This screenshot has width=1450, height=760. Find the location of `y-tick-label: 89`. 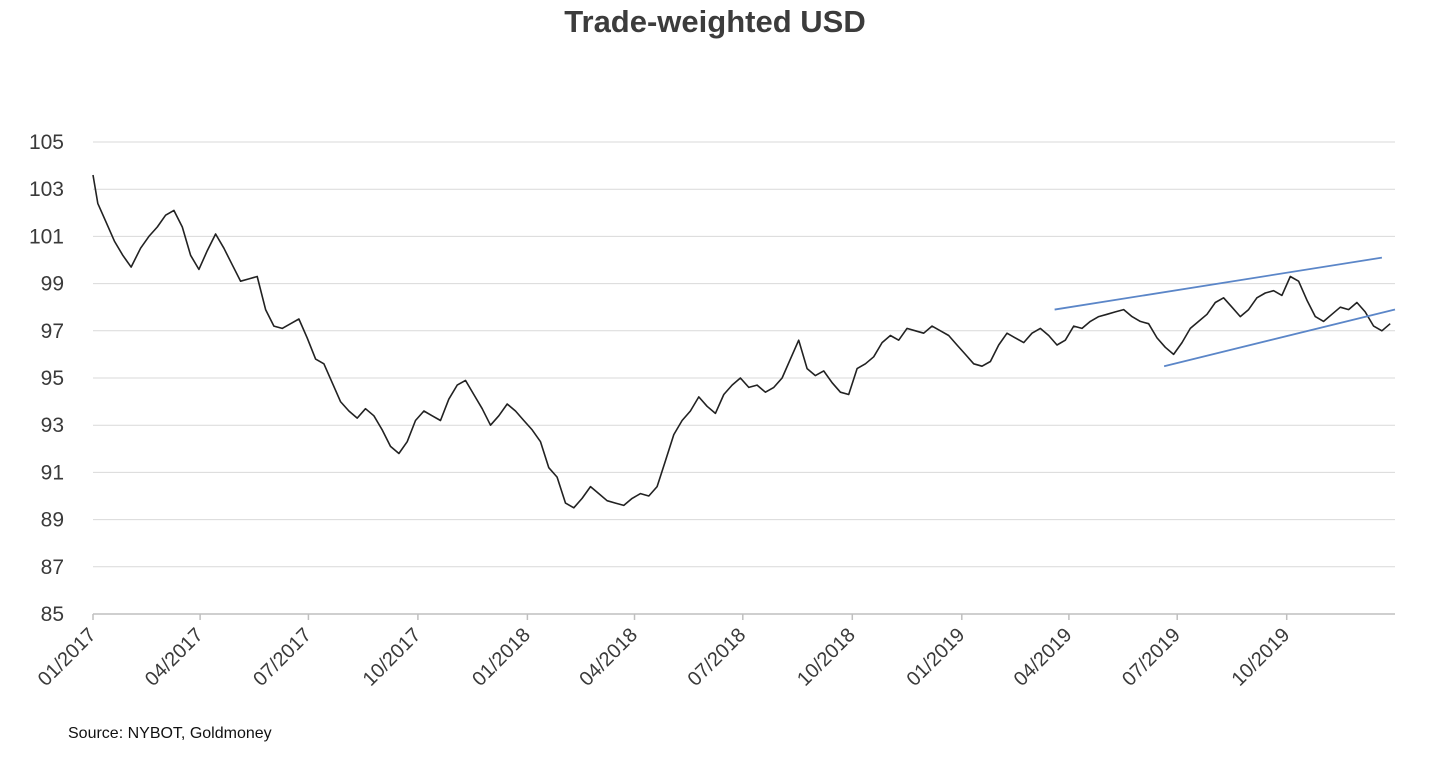

y-tick-label: 89 is located at coordinates (52, 520).